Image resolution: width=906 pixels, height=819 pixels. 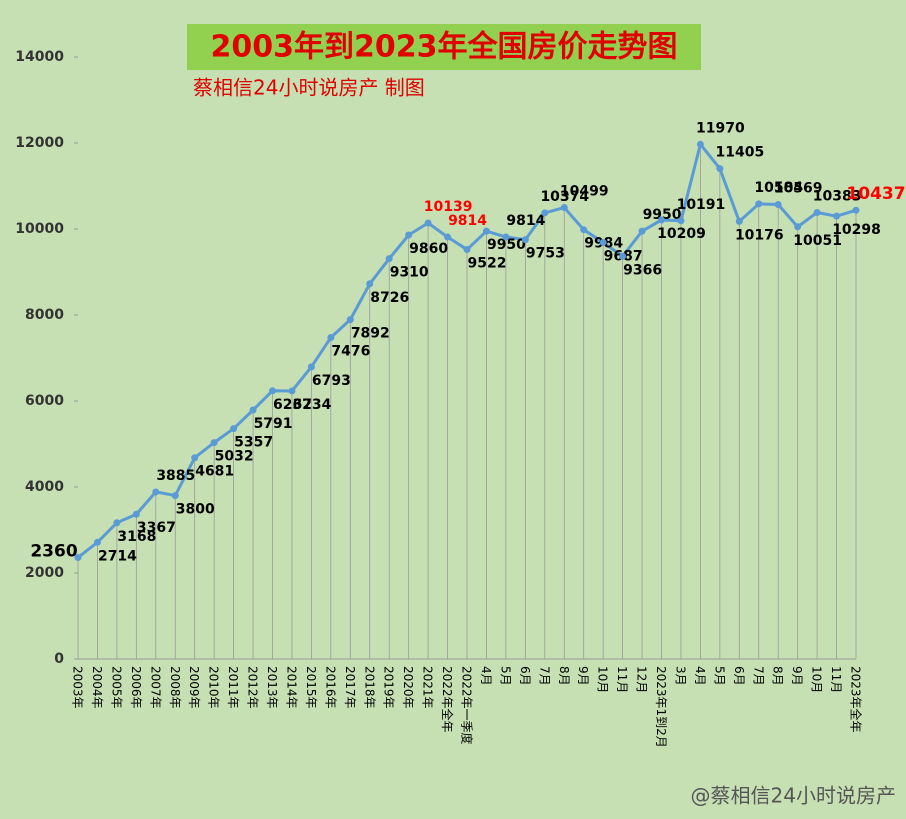 I want to click on x-tick-label: 3月, so click(x=680, y=676).